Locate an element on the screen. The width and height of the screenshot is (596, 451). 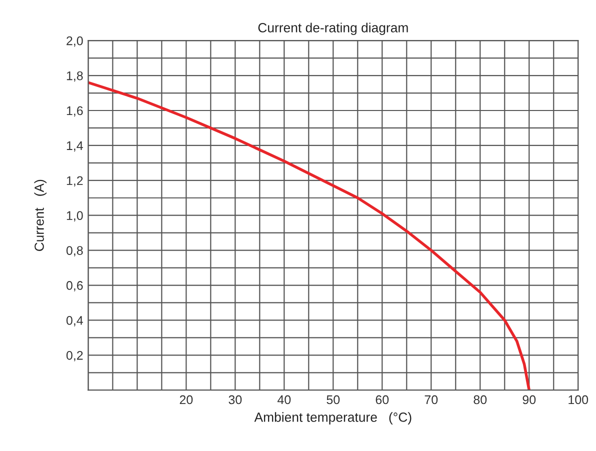
y-tick-label: 0,8 is located at coordinates (74, 251).